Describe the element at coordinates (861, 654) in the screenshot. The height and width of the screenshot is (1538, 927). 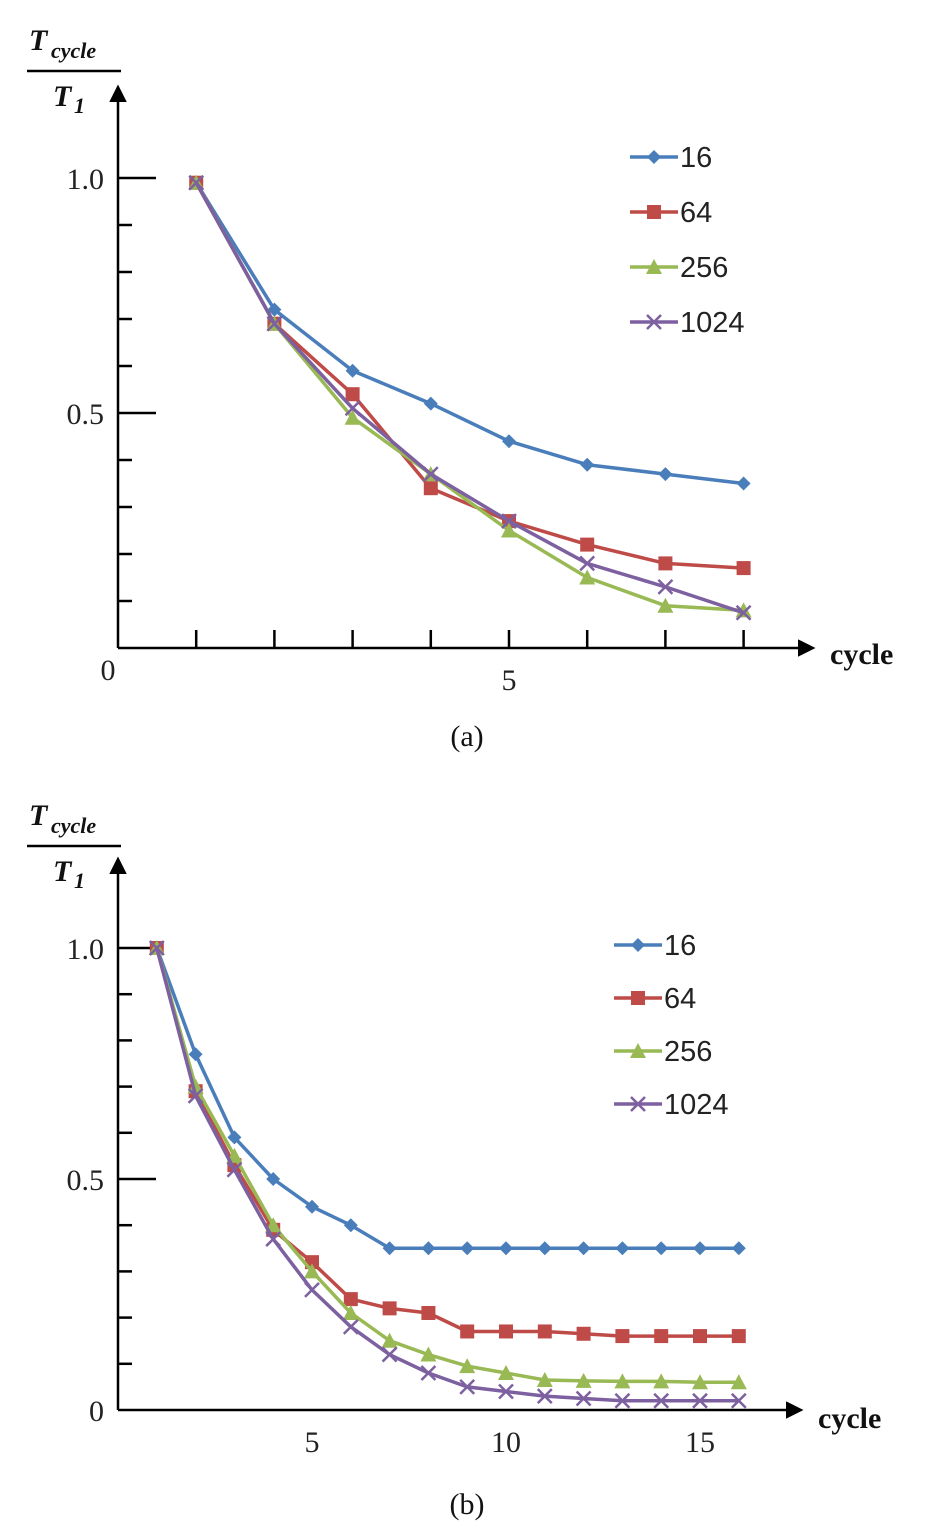
I see `x-axis-label: cycle` at that location.